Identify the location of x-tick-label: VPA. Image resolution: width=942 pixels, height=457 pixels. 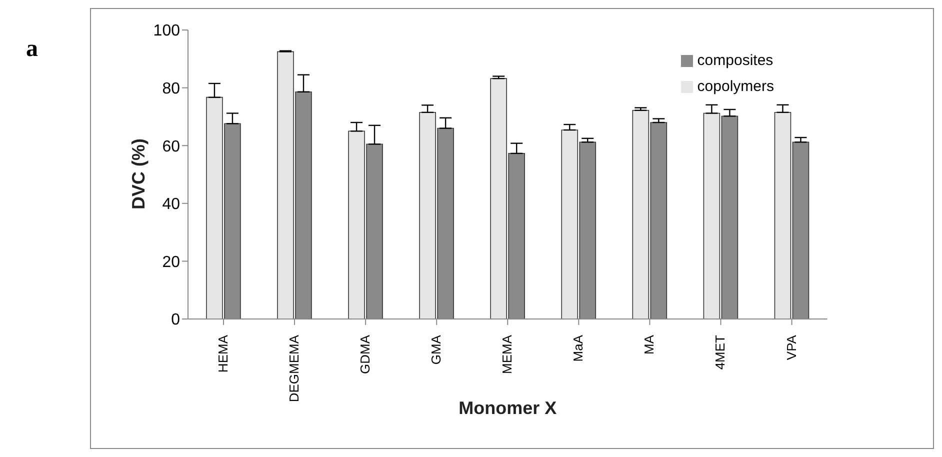
(791, 347).